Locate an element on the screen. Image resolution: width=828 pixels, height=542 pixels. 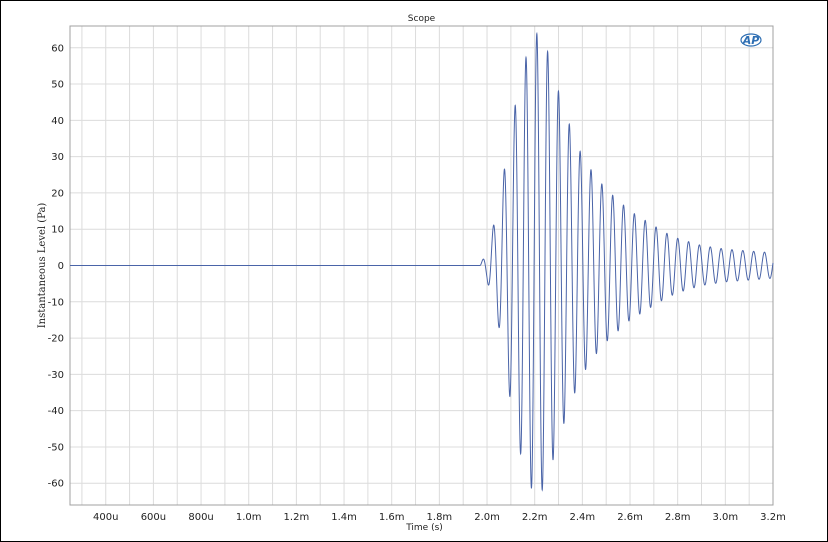
y-axis-label: Instantaneous Level (Pa) is located at coordinates (42, 266).